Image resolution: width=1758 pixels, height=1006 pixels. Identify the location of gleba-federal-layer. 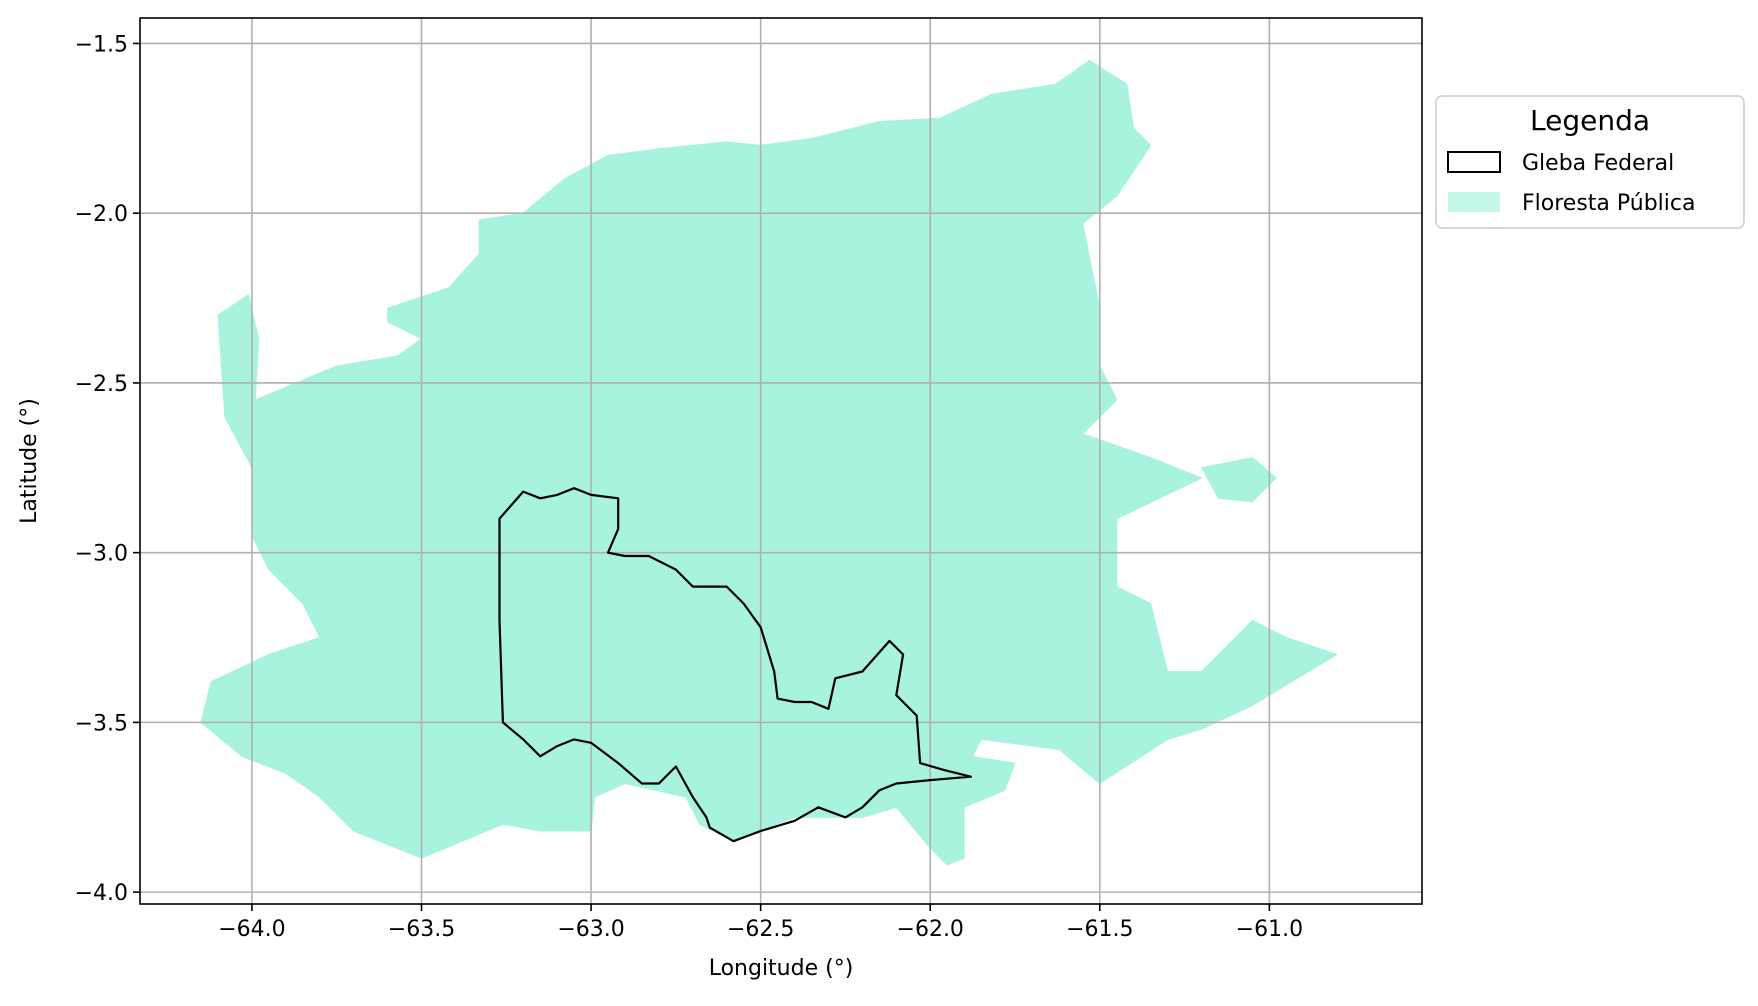
(735, 665).